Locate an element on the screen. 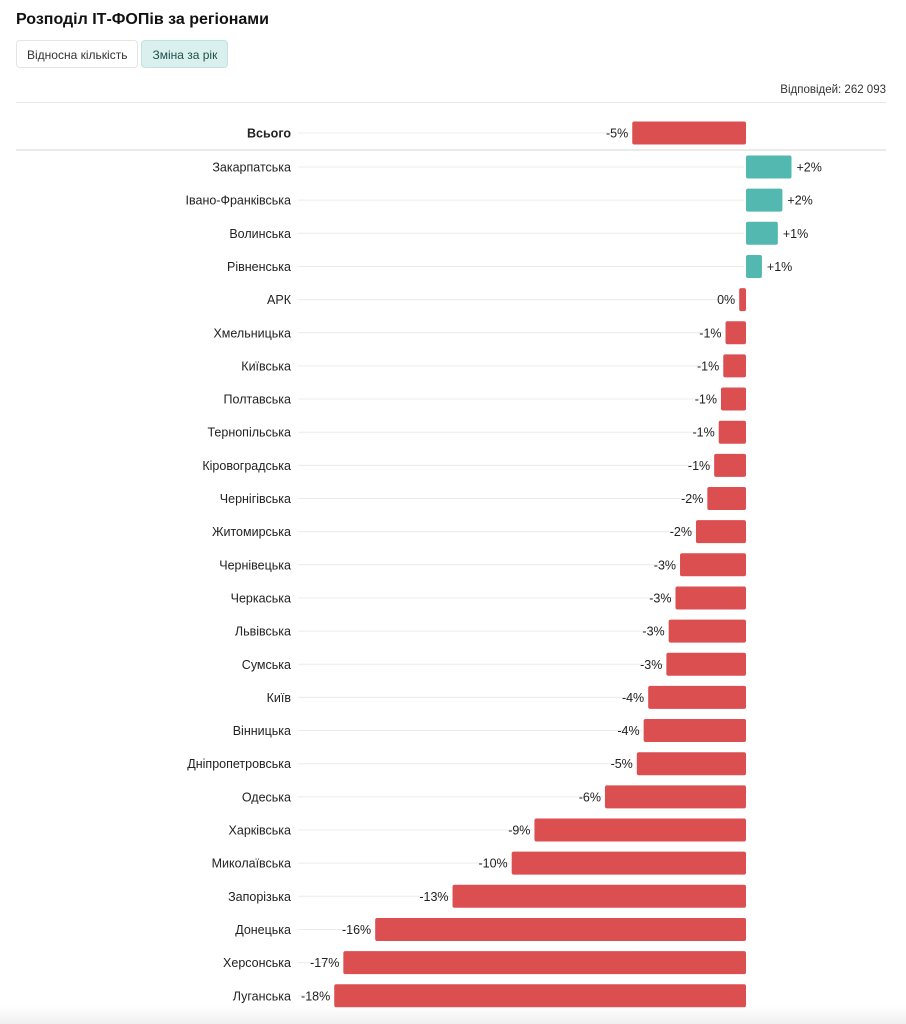  category-label: Волинська is located at coordinates (260, 234).